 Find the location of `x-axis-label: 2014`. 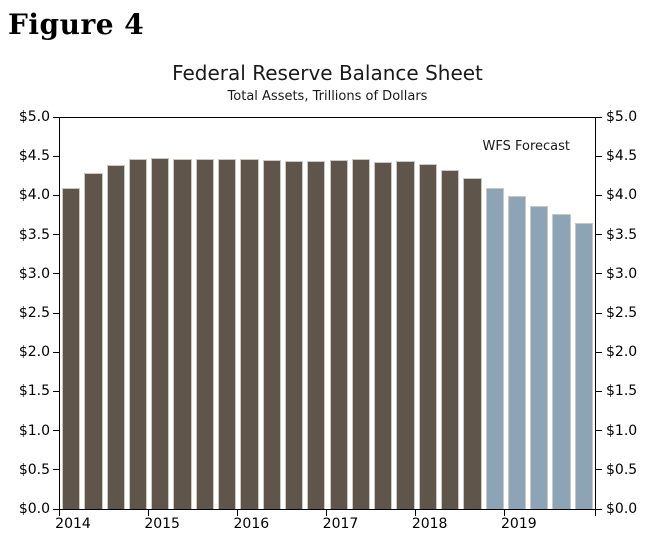

x-axis-label: 2014 is located at coordinates (73, 524).